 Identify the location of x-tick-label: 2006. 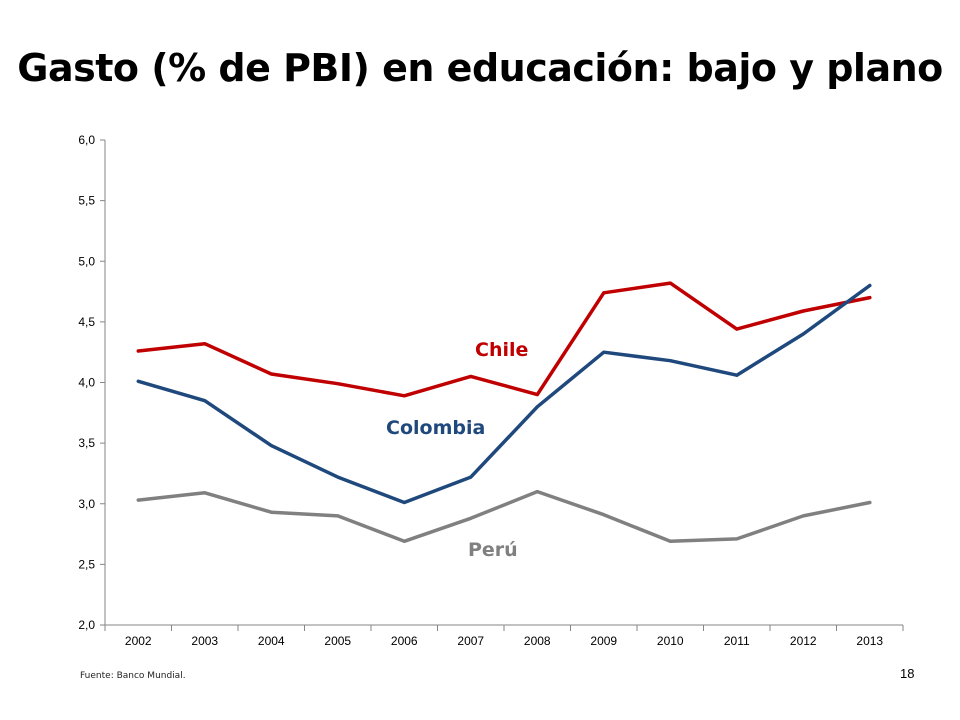
(404, 641).